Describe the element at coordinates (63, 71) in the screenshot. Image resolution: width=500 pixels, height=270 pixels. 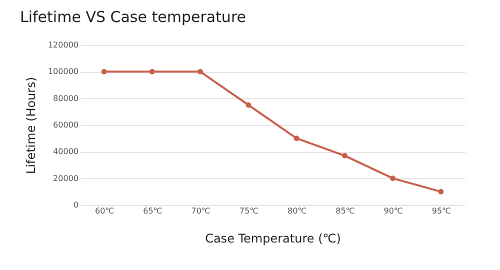
I see `y-tick-label: 100000` at that location.